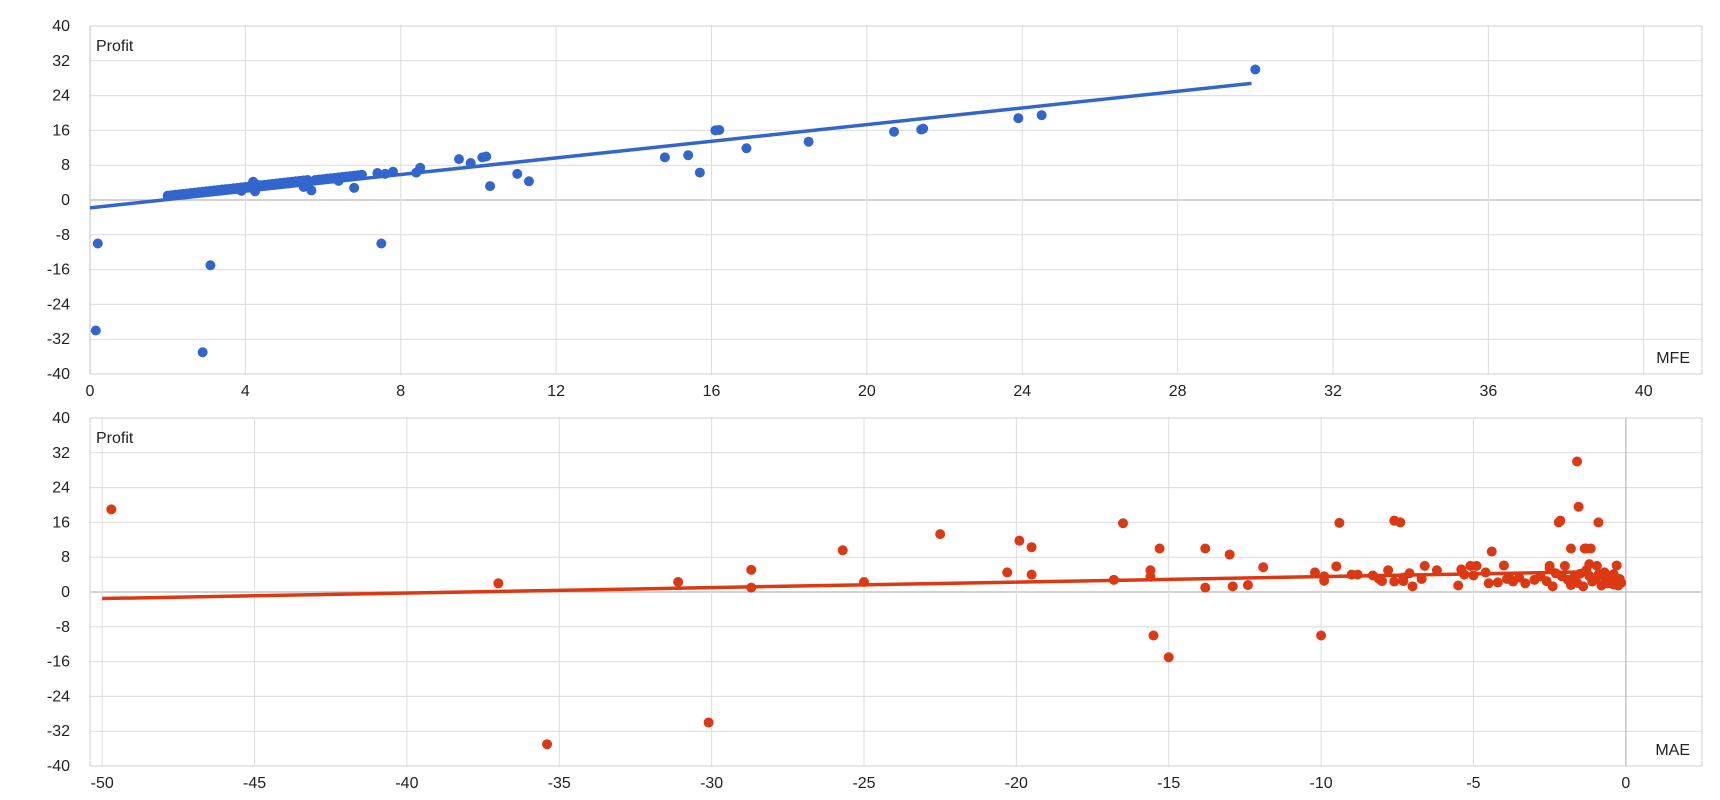 The height and width of the screenshot is (800, 1720). I want to click on x-tick-label: -5, so click(1473, 783).